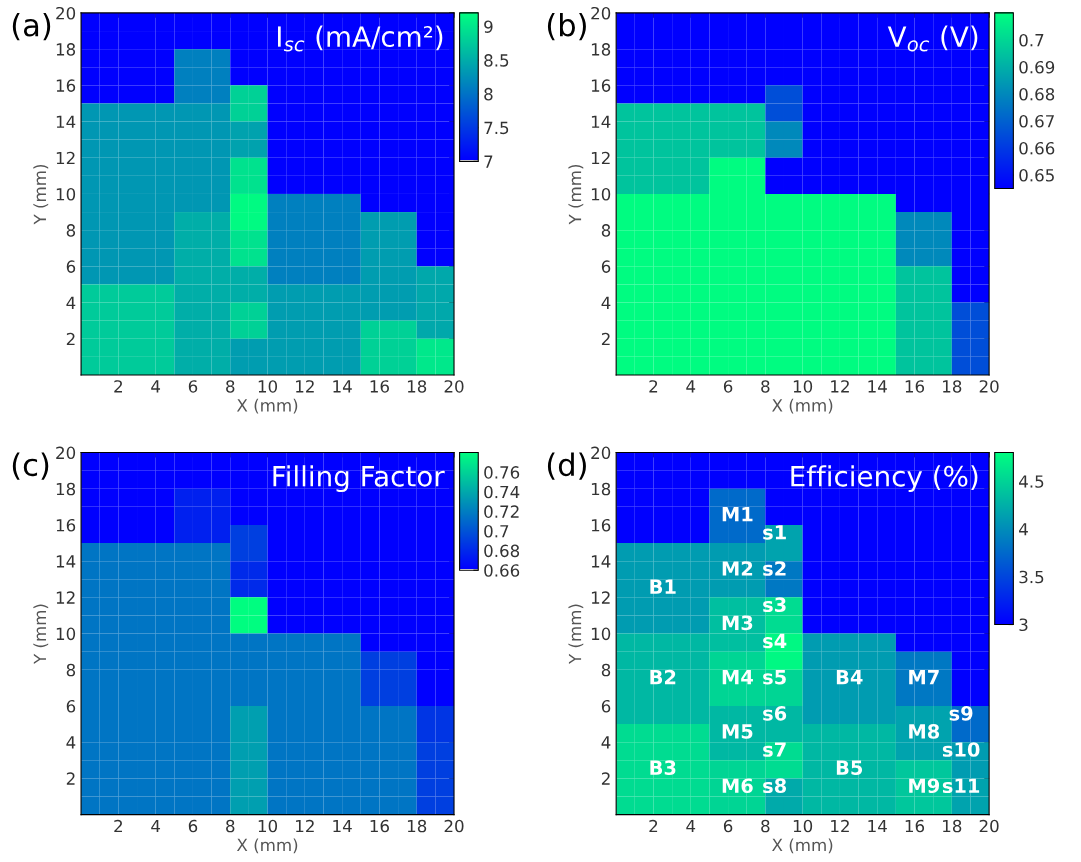 The height and width of the screenshot is (862, 1081). Describe the element at coordinates (502, 492) in the screenshot. I see `color-bar-label: 0.74` at that location.